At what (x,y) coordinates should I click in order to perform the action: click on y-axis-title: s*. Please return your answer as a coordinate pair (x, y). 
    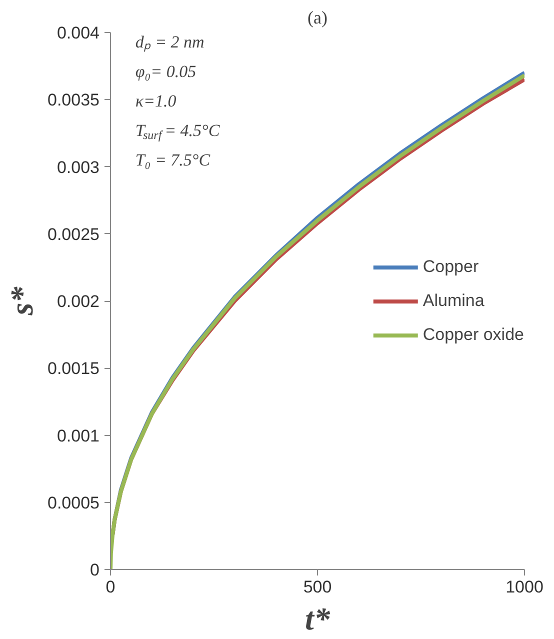
    Looking at the image, I should click on (22, 301).